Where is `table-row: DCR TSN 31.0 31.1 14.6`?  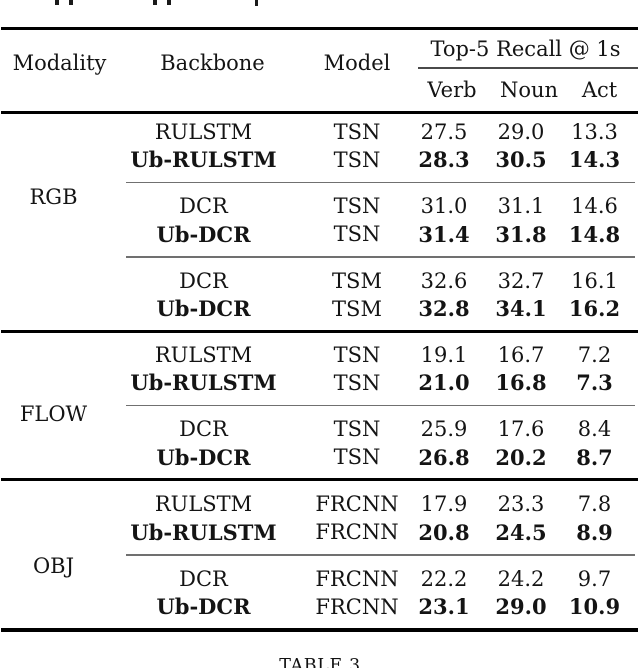 table-row: DCR TSN 31.0 31.1 14.6 is located at coordinates (372, 206).